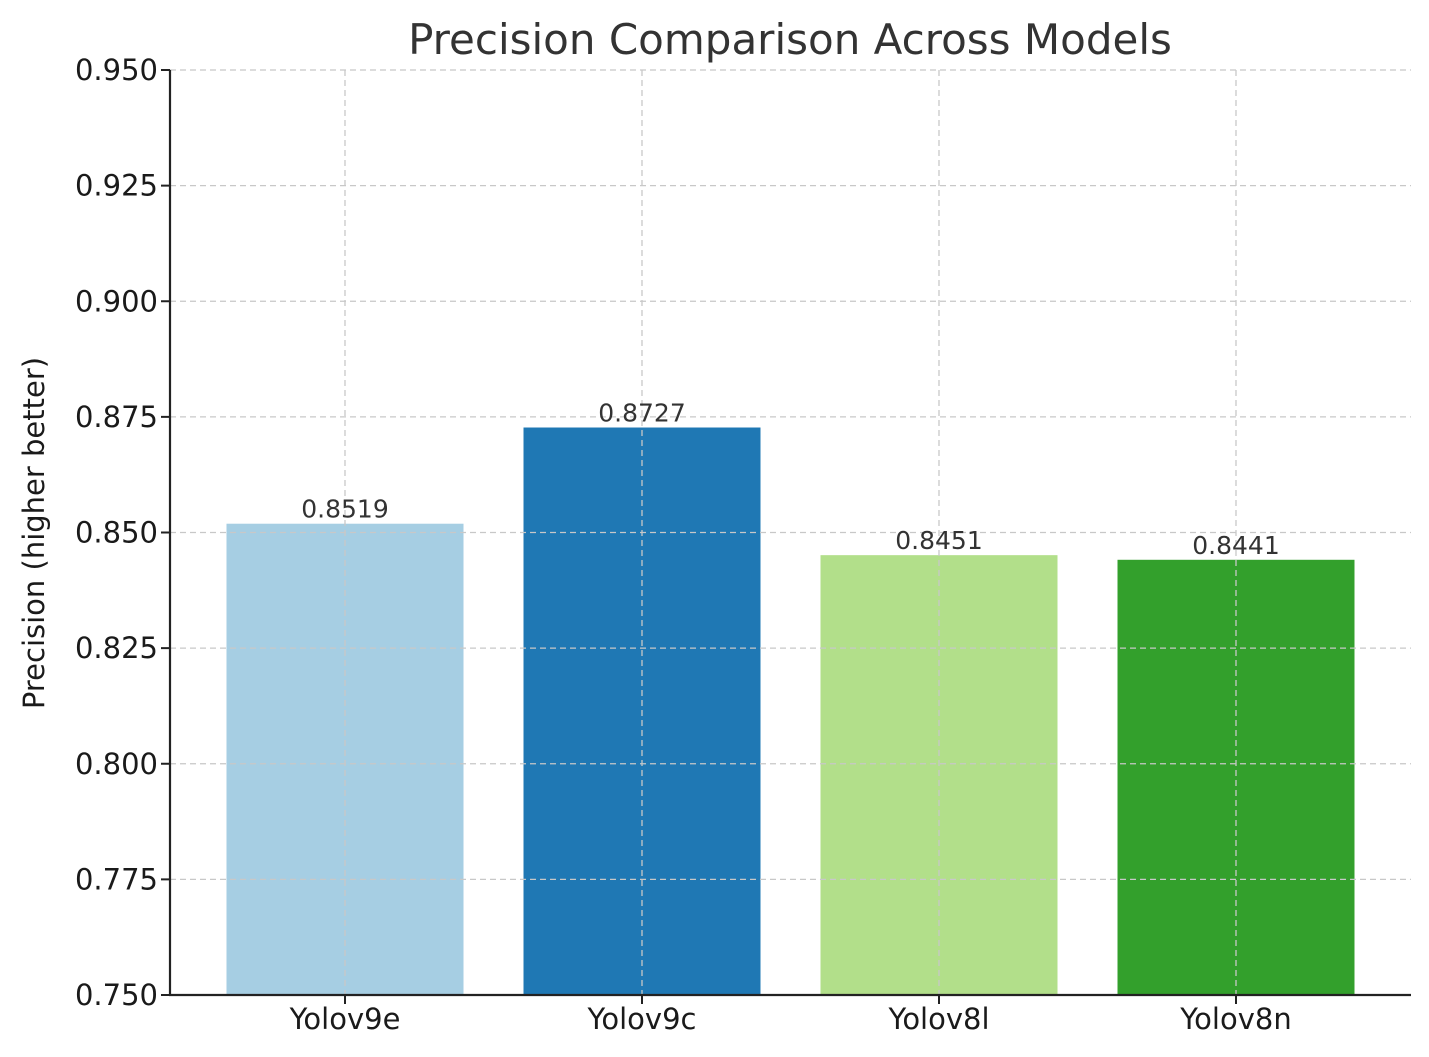 The height and width of the screenshot is (1057, 1429). What do you see at coordinates (116, 879) in the screenshot?
I see `y-tick-label: 0.775` at bounding box center [116, 879].